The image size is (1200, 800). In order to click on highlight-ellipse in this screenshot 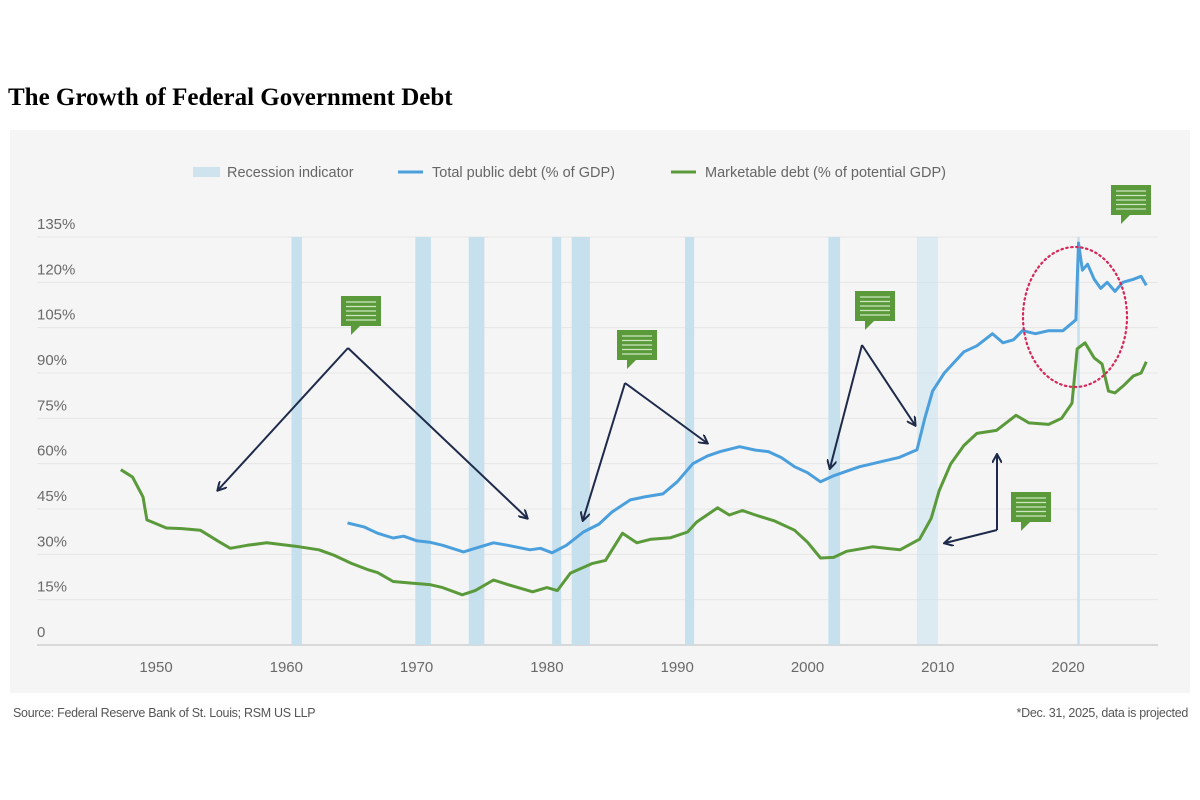, I will do `click(1075, 317)`.